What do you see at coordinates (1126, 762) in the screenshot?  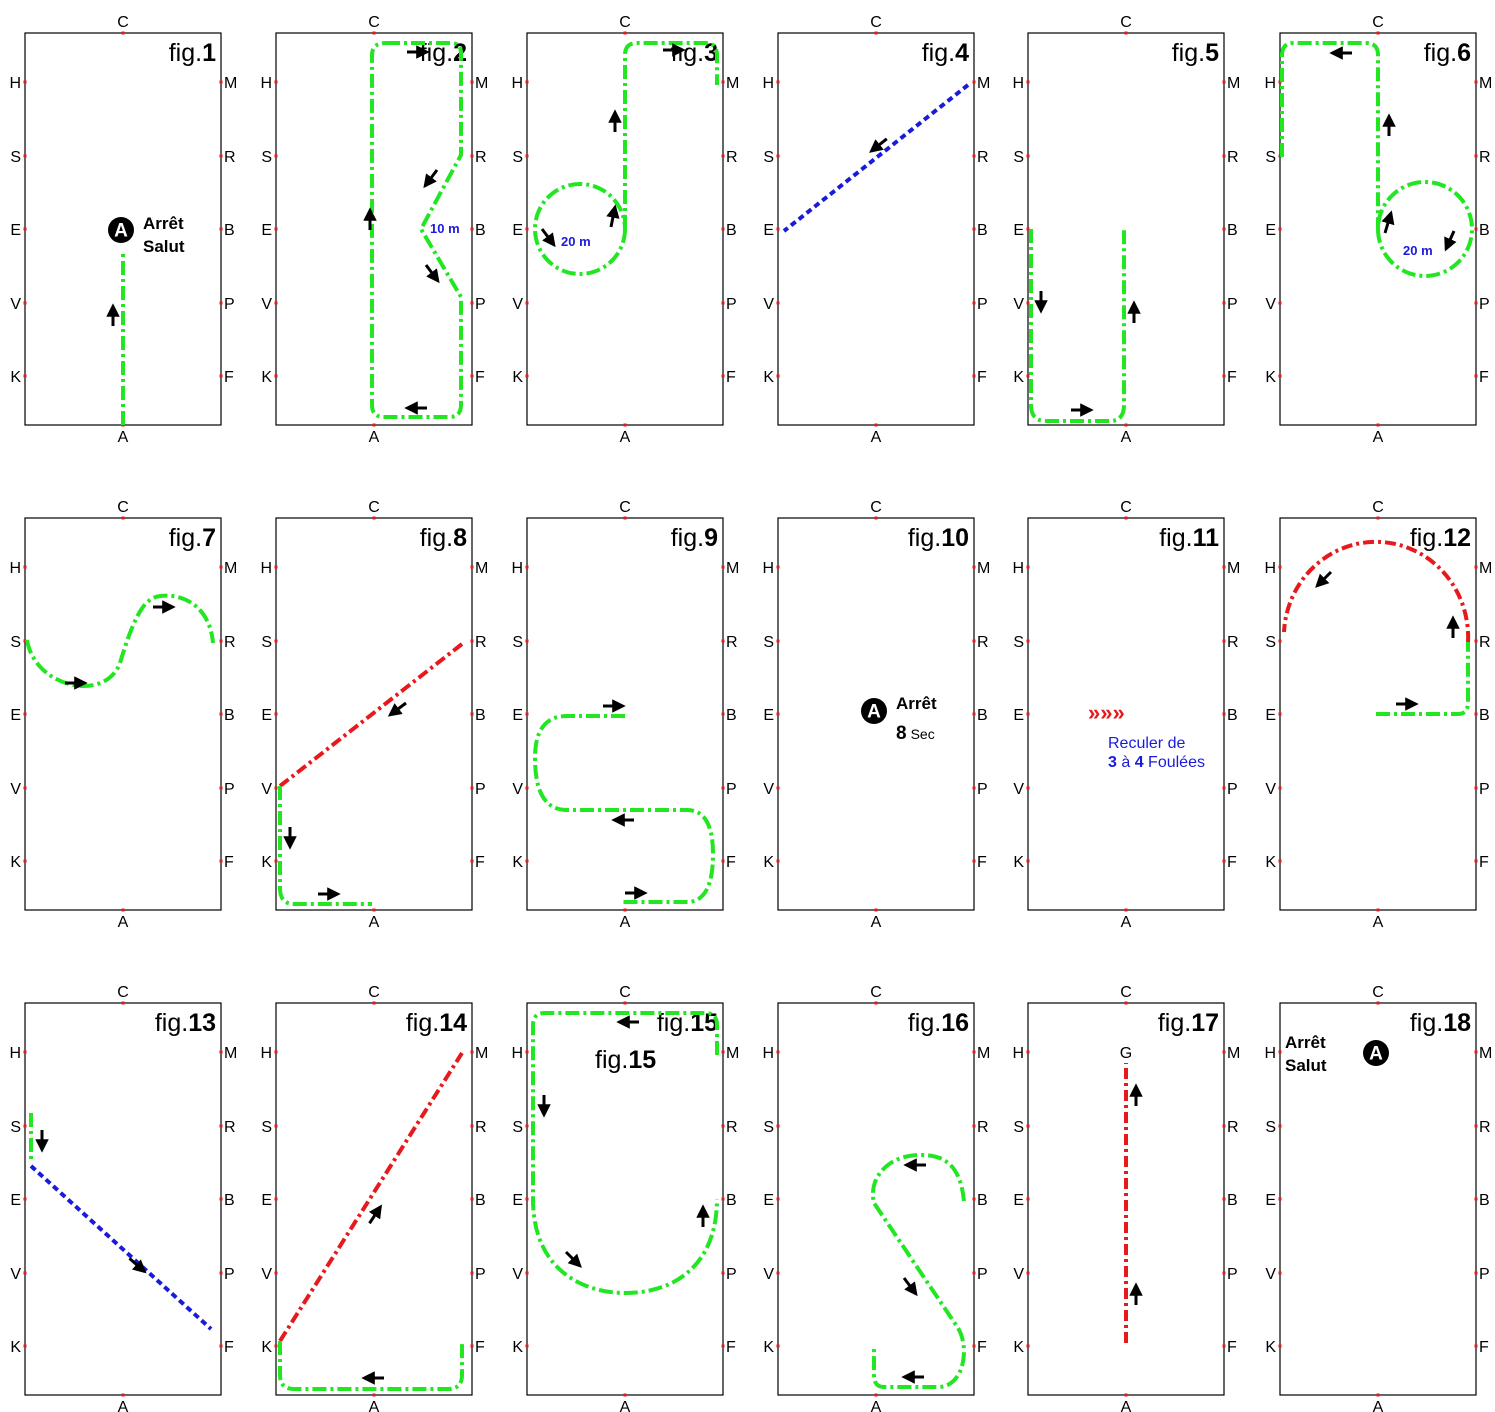 I see `steps-sep: à` at bounding box center [1126, 762].